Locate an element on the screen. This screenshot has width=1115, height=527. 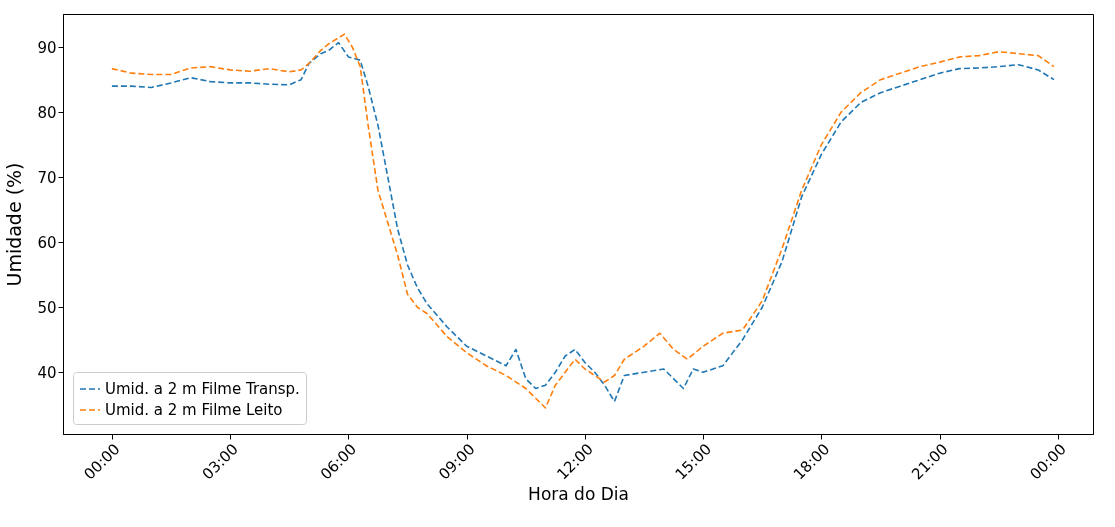
legend-label: Umid. a 2 m Filme Transp. is located at coordinates (202, 389).